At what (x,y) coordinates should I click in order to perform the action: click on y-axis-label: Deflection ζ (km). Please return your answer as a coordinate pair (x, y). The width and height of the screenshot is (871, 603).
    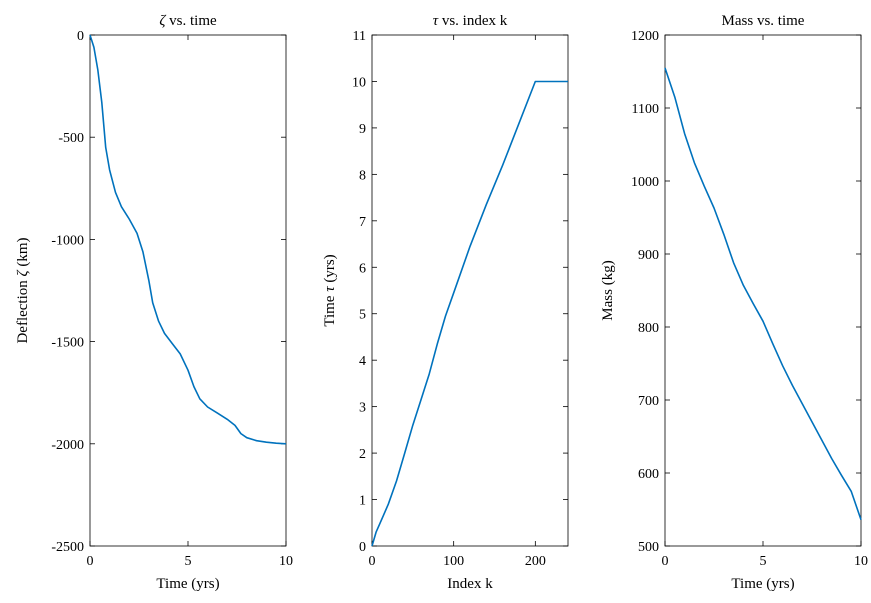
    Looking at the image, I should click on (23, 290).